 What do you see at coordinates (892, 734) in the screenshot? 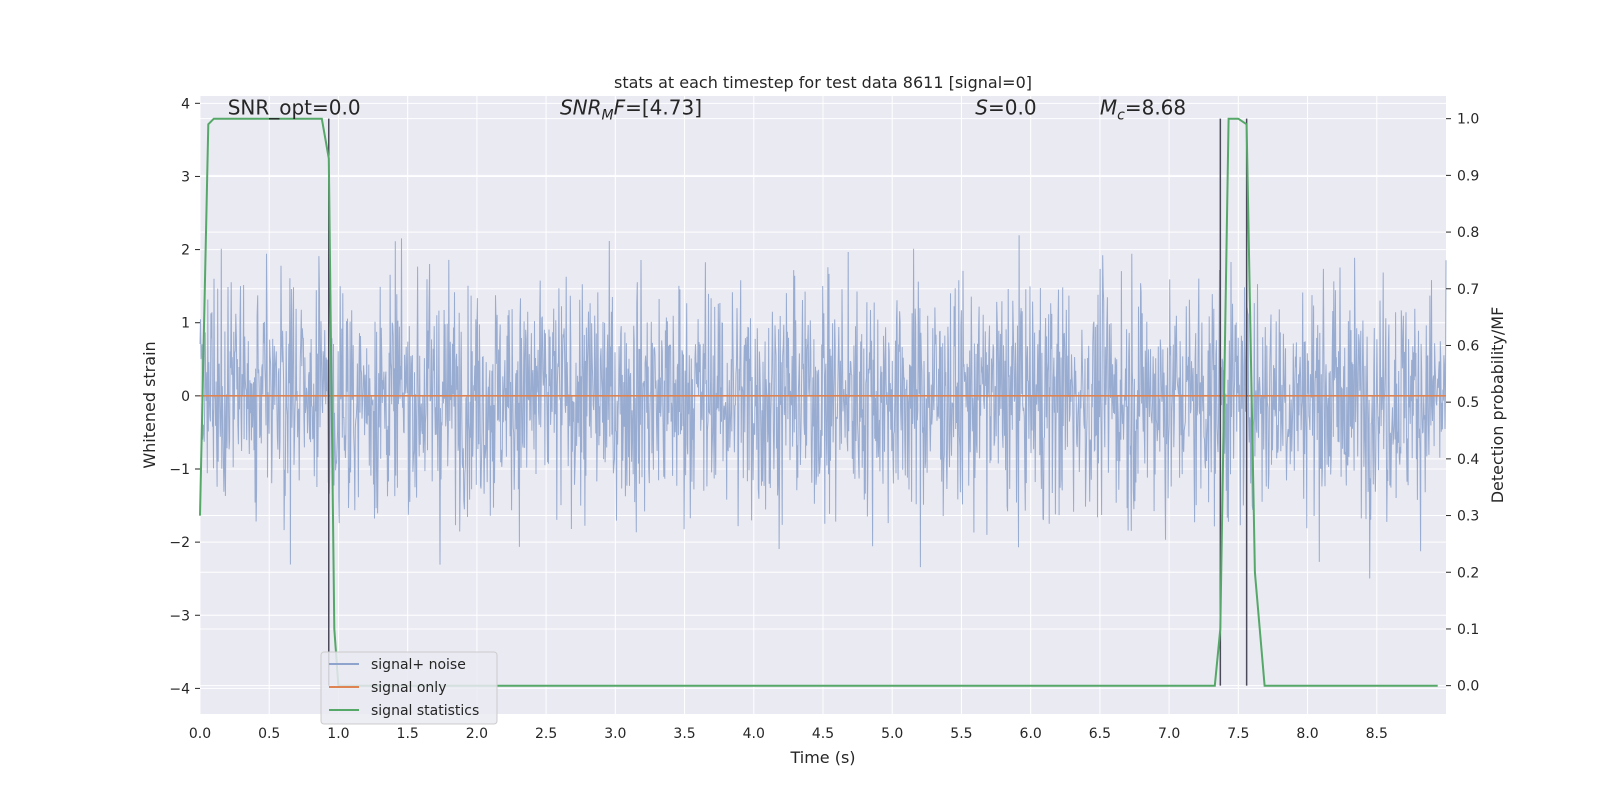
I see `x-tick-label: 5.0` at bounding box center [892, 734].